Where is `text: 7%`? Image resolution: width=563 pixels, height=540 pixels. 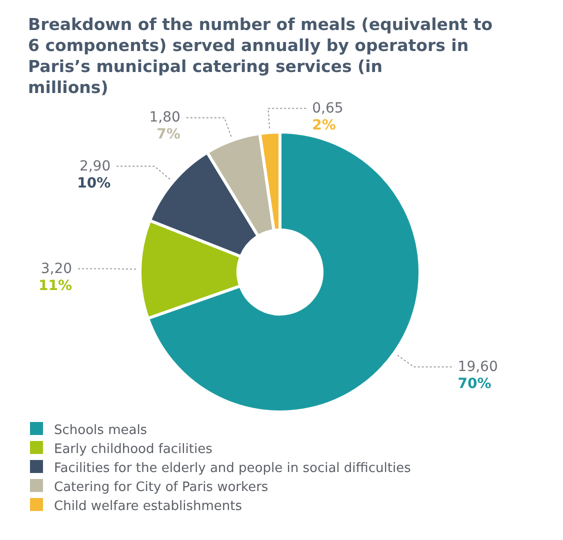 text: 7% is located at coordinates (168, 134).